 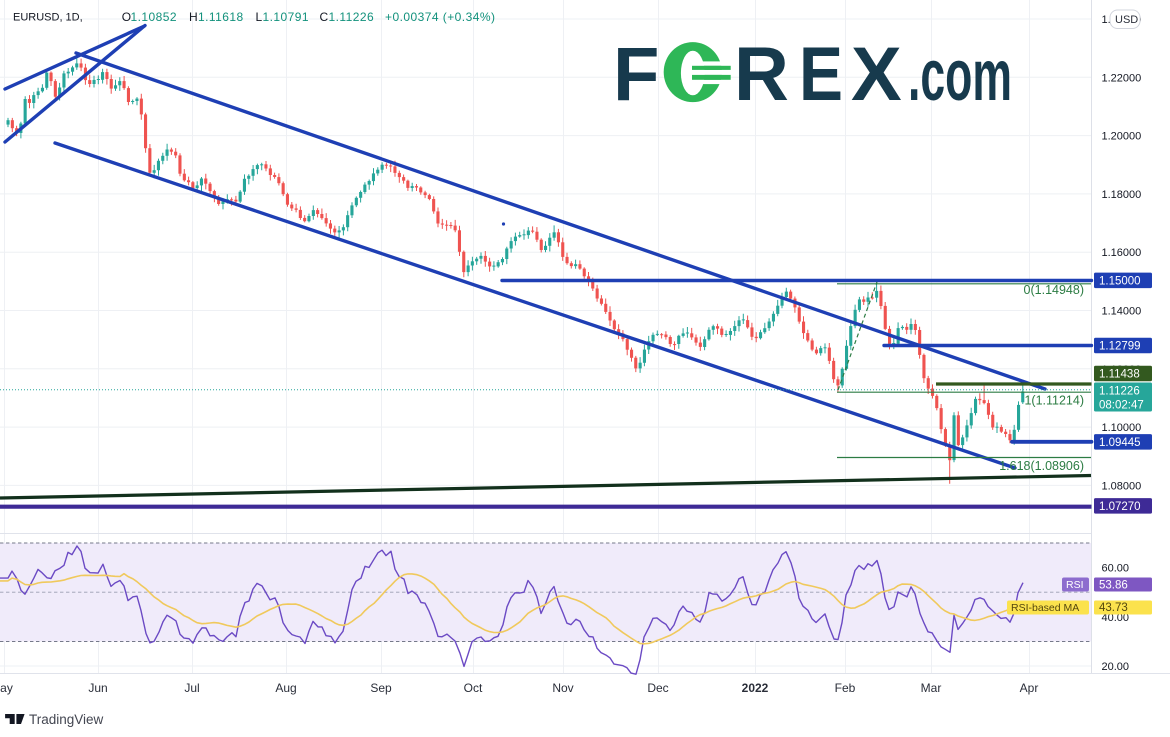 I want to click on svg-text: 1.12799, so click(x=1120, y=347).